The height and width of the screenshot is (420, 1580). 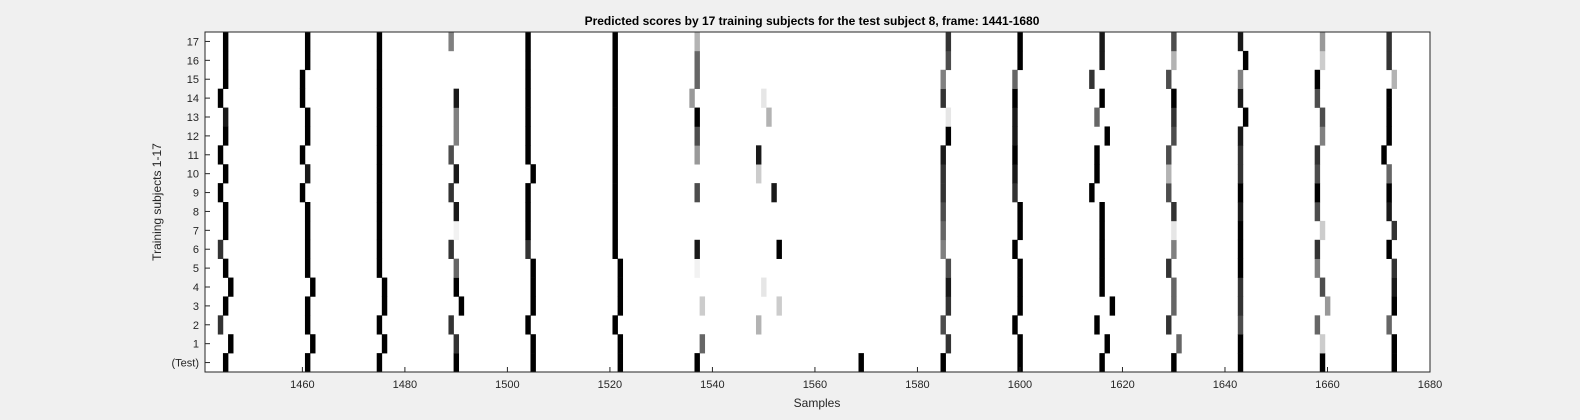 I want to click on y-tick-label: 5, so click(x=196, y=269).